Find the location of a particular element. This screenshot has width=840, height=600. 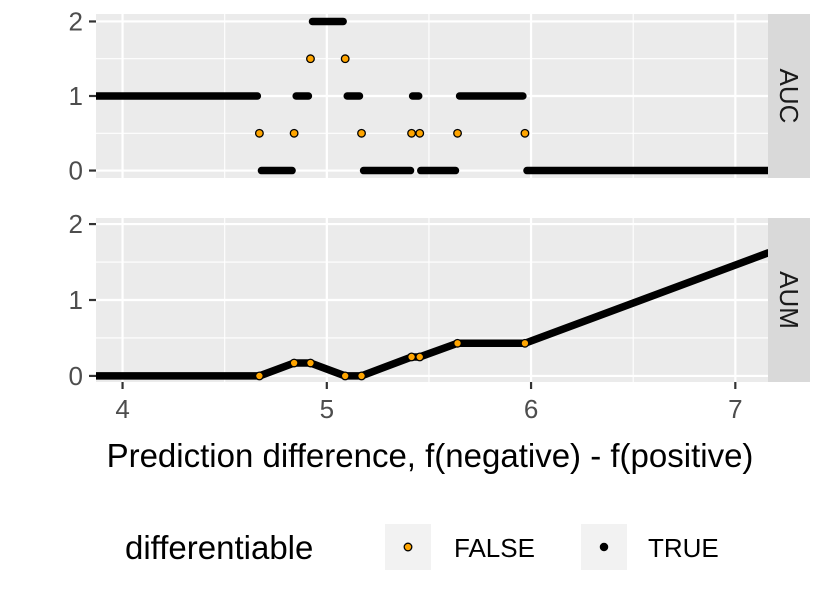

x-tick-label: 7 is located at coordinates (735, 409).